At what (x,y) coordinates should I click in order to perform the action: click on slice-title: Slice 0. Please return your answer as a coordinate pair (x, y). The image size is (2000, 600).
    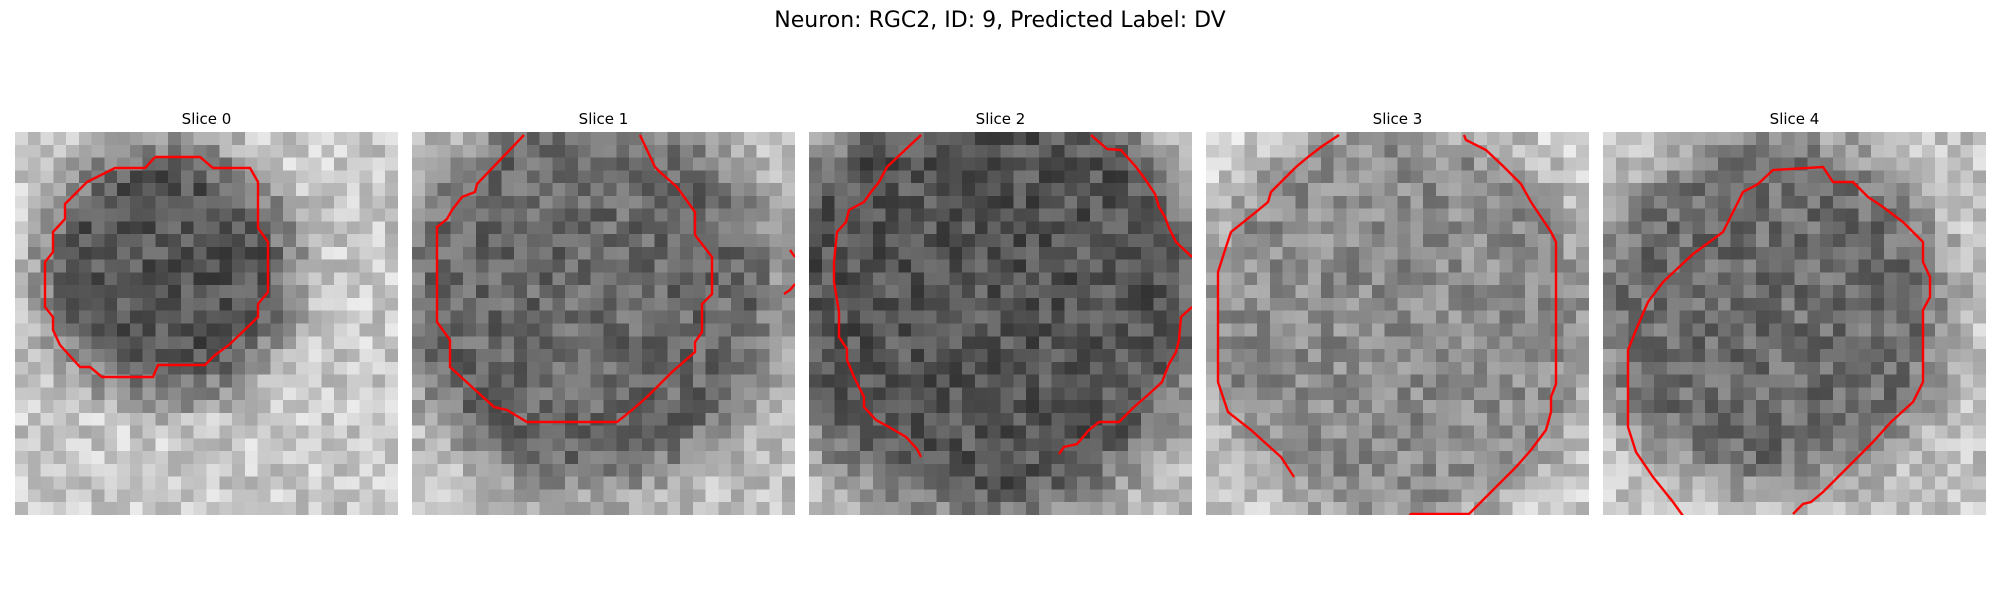
    Looking at the image, I should click on (206, 119).